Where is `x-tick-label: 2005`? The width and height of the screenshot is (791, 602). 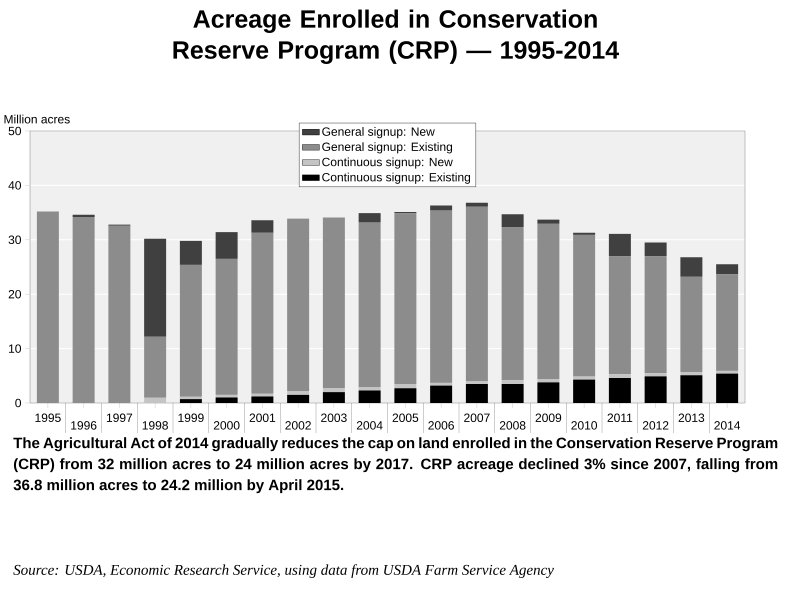 x-tick-label: 2005 is located at coordinates (405, 418).